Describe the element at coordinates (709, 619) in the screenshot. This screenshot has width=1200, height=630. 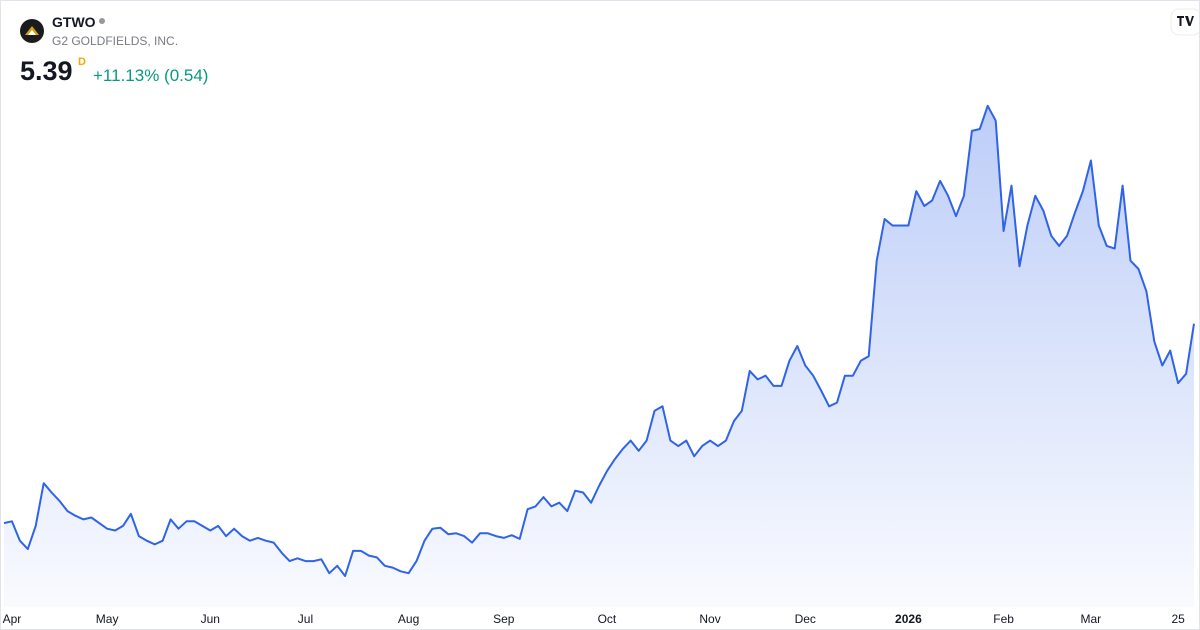
I see `x-tick-label: Nov` at that location.